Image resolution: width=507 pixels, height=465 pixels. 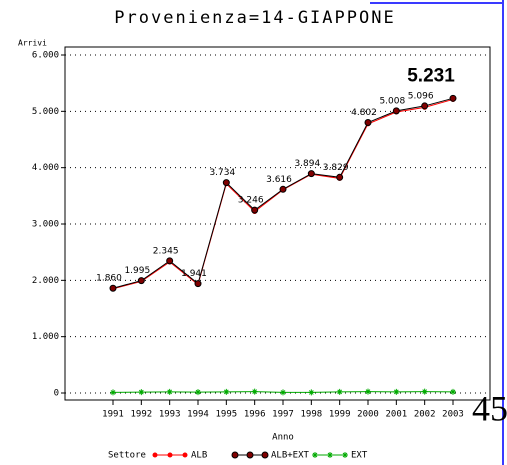 I want to click on x-tick-label: 1994, so click(x=198, y=415).